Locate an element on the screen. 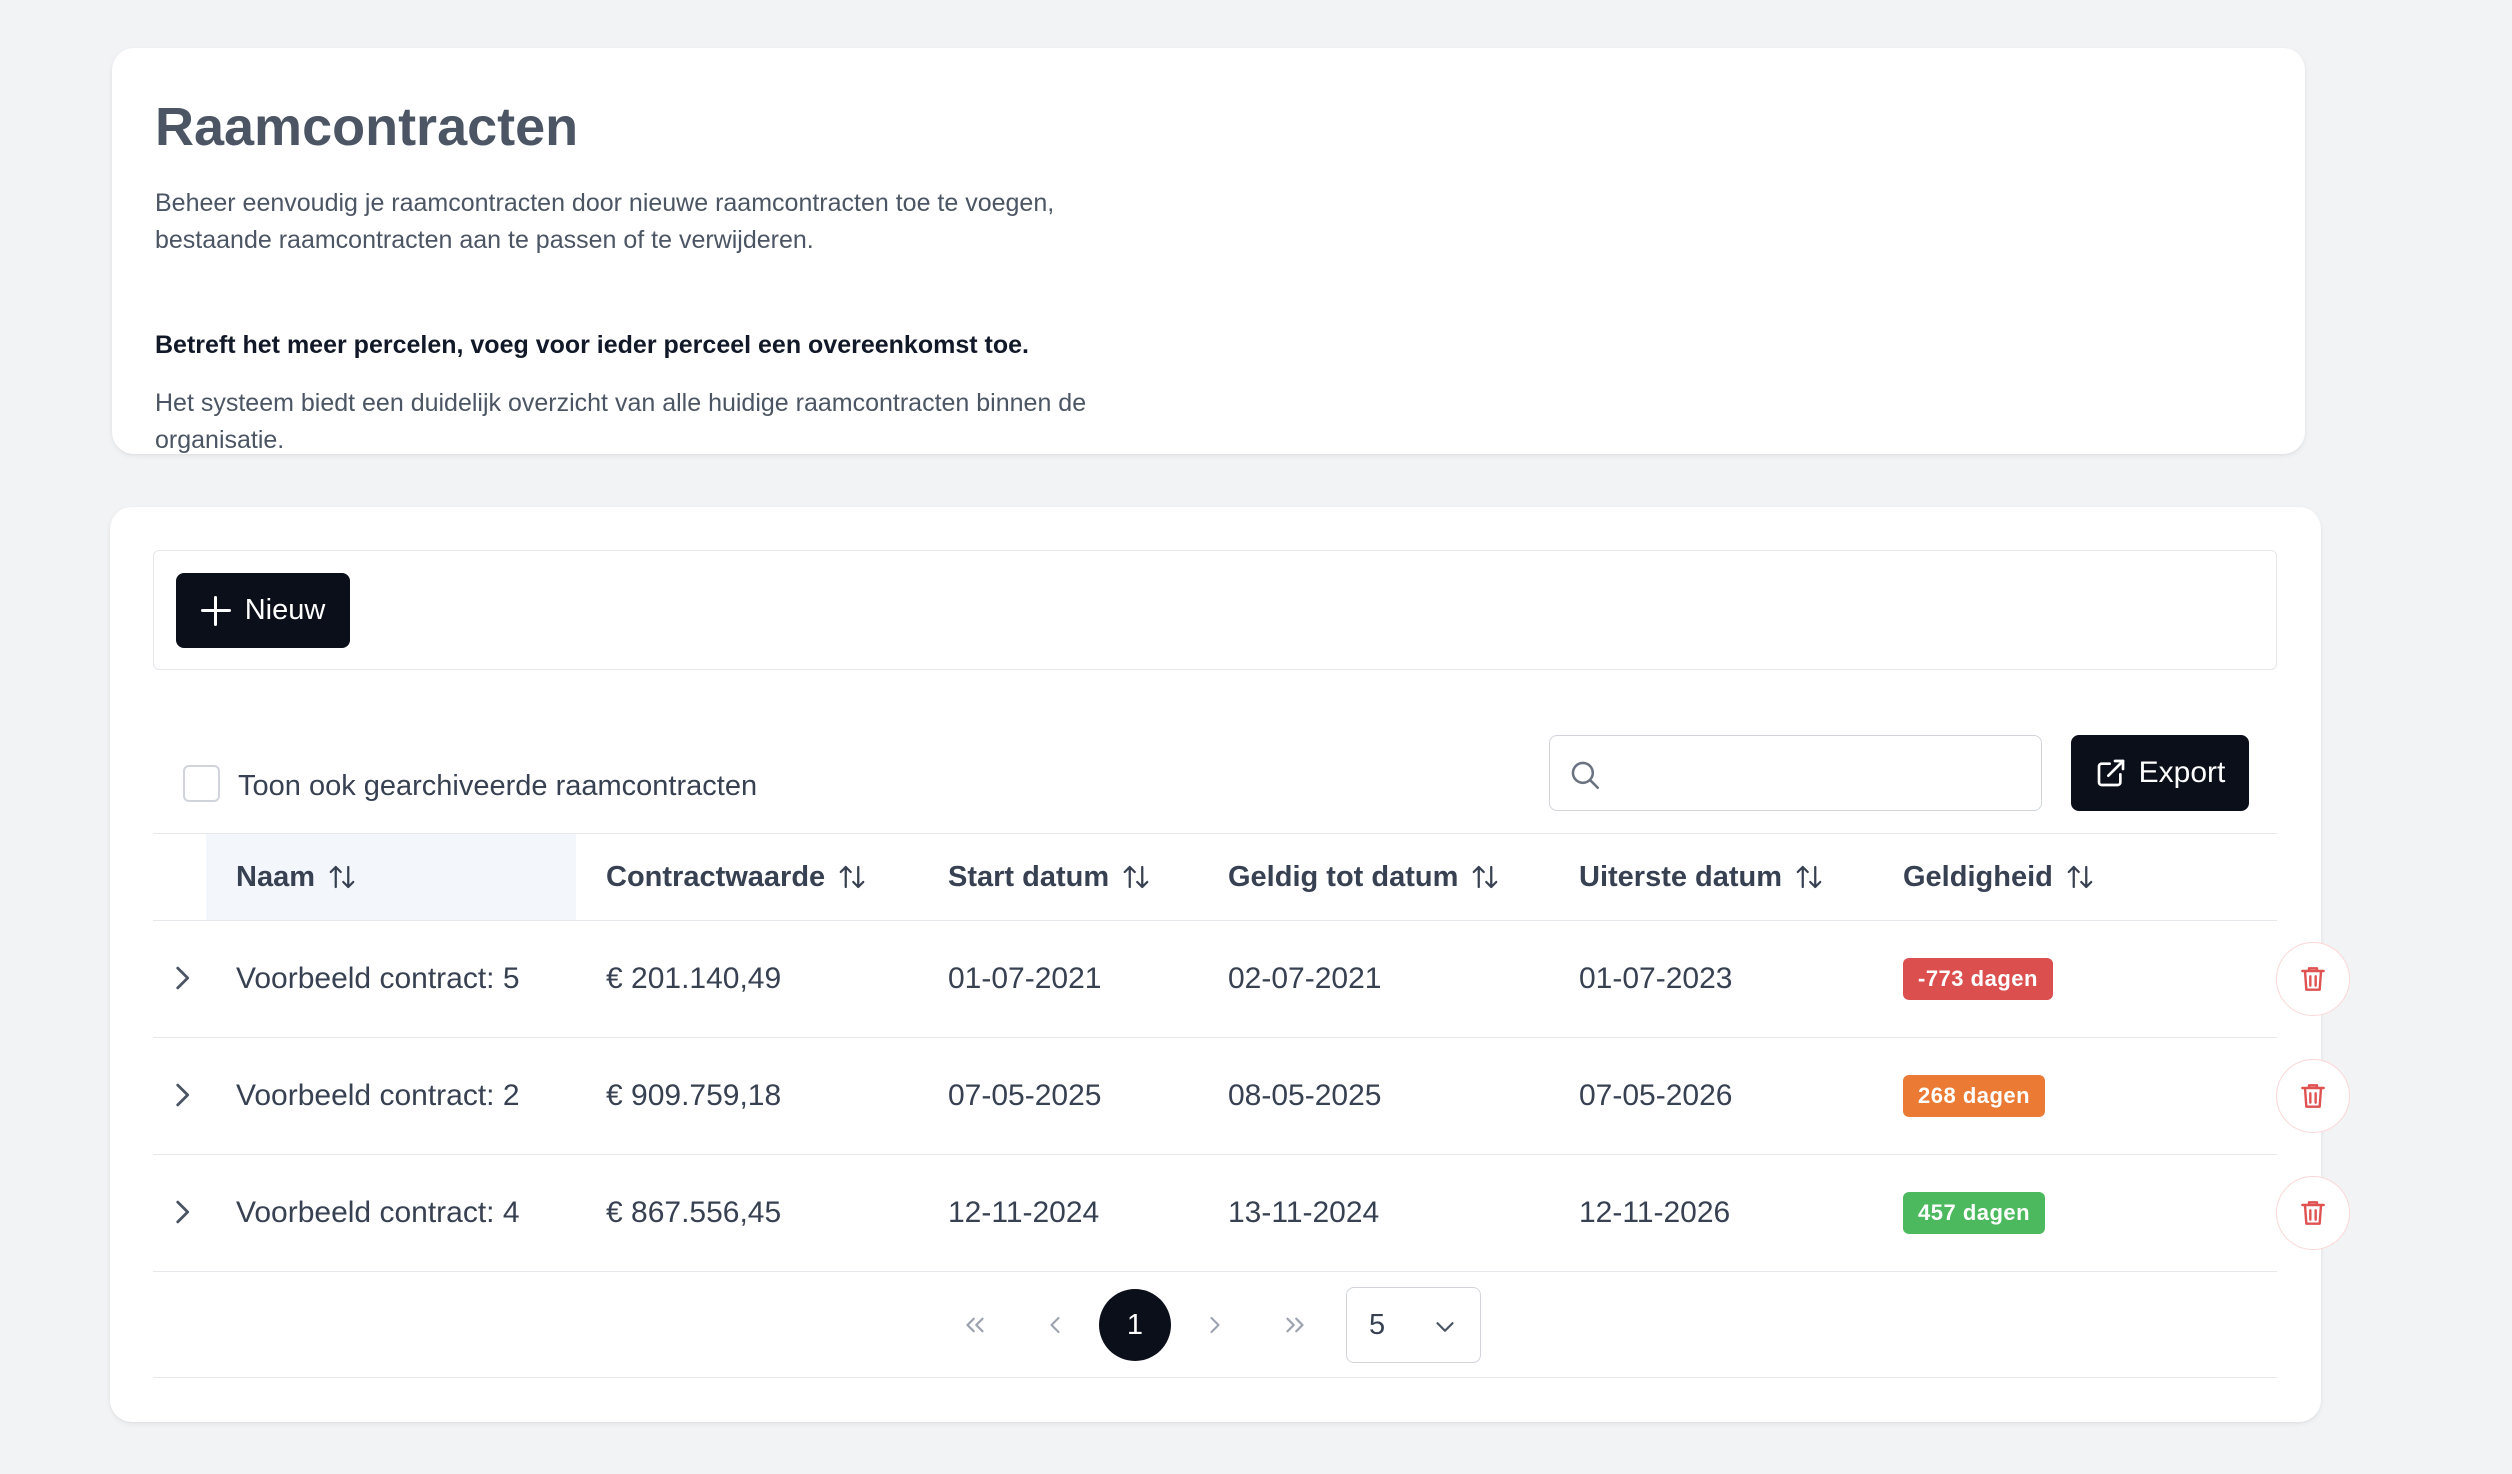 This screenshot has height=1474, width=2512. cell-geldigheid: 268 dagen is located at coordinates (1974, 1095).